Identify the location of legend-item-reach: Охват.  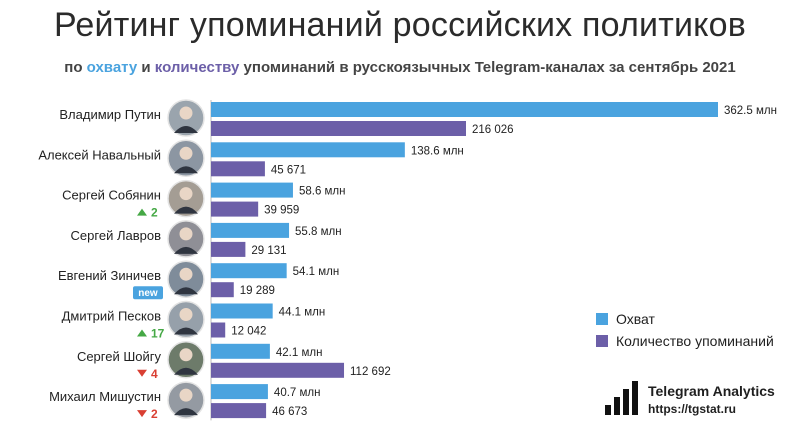
(685, 319).